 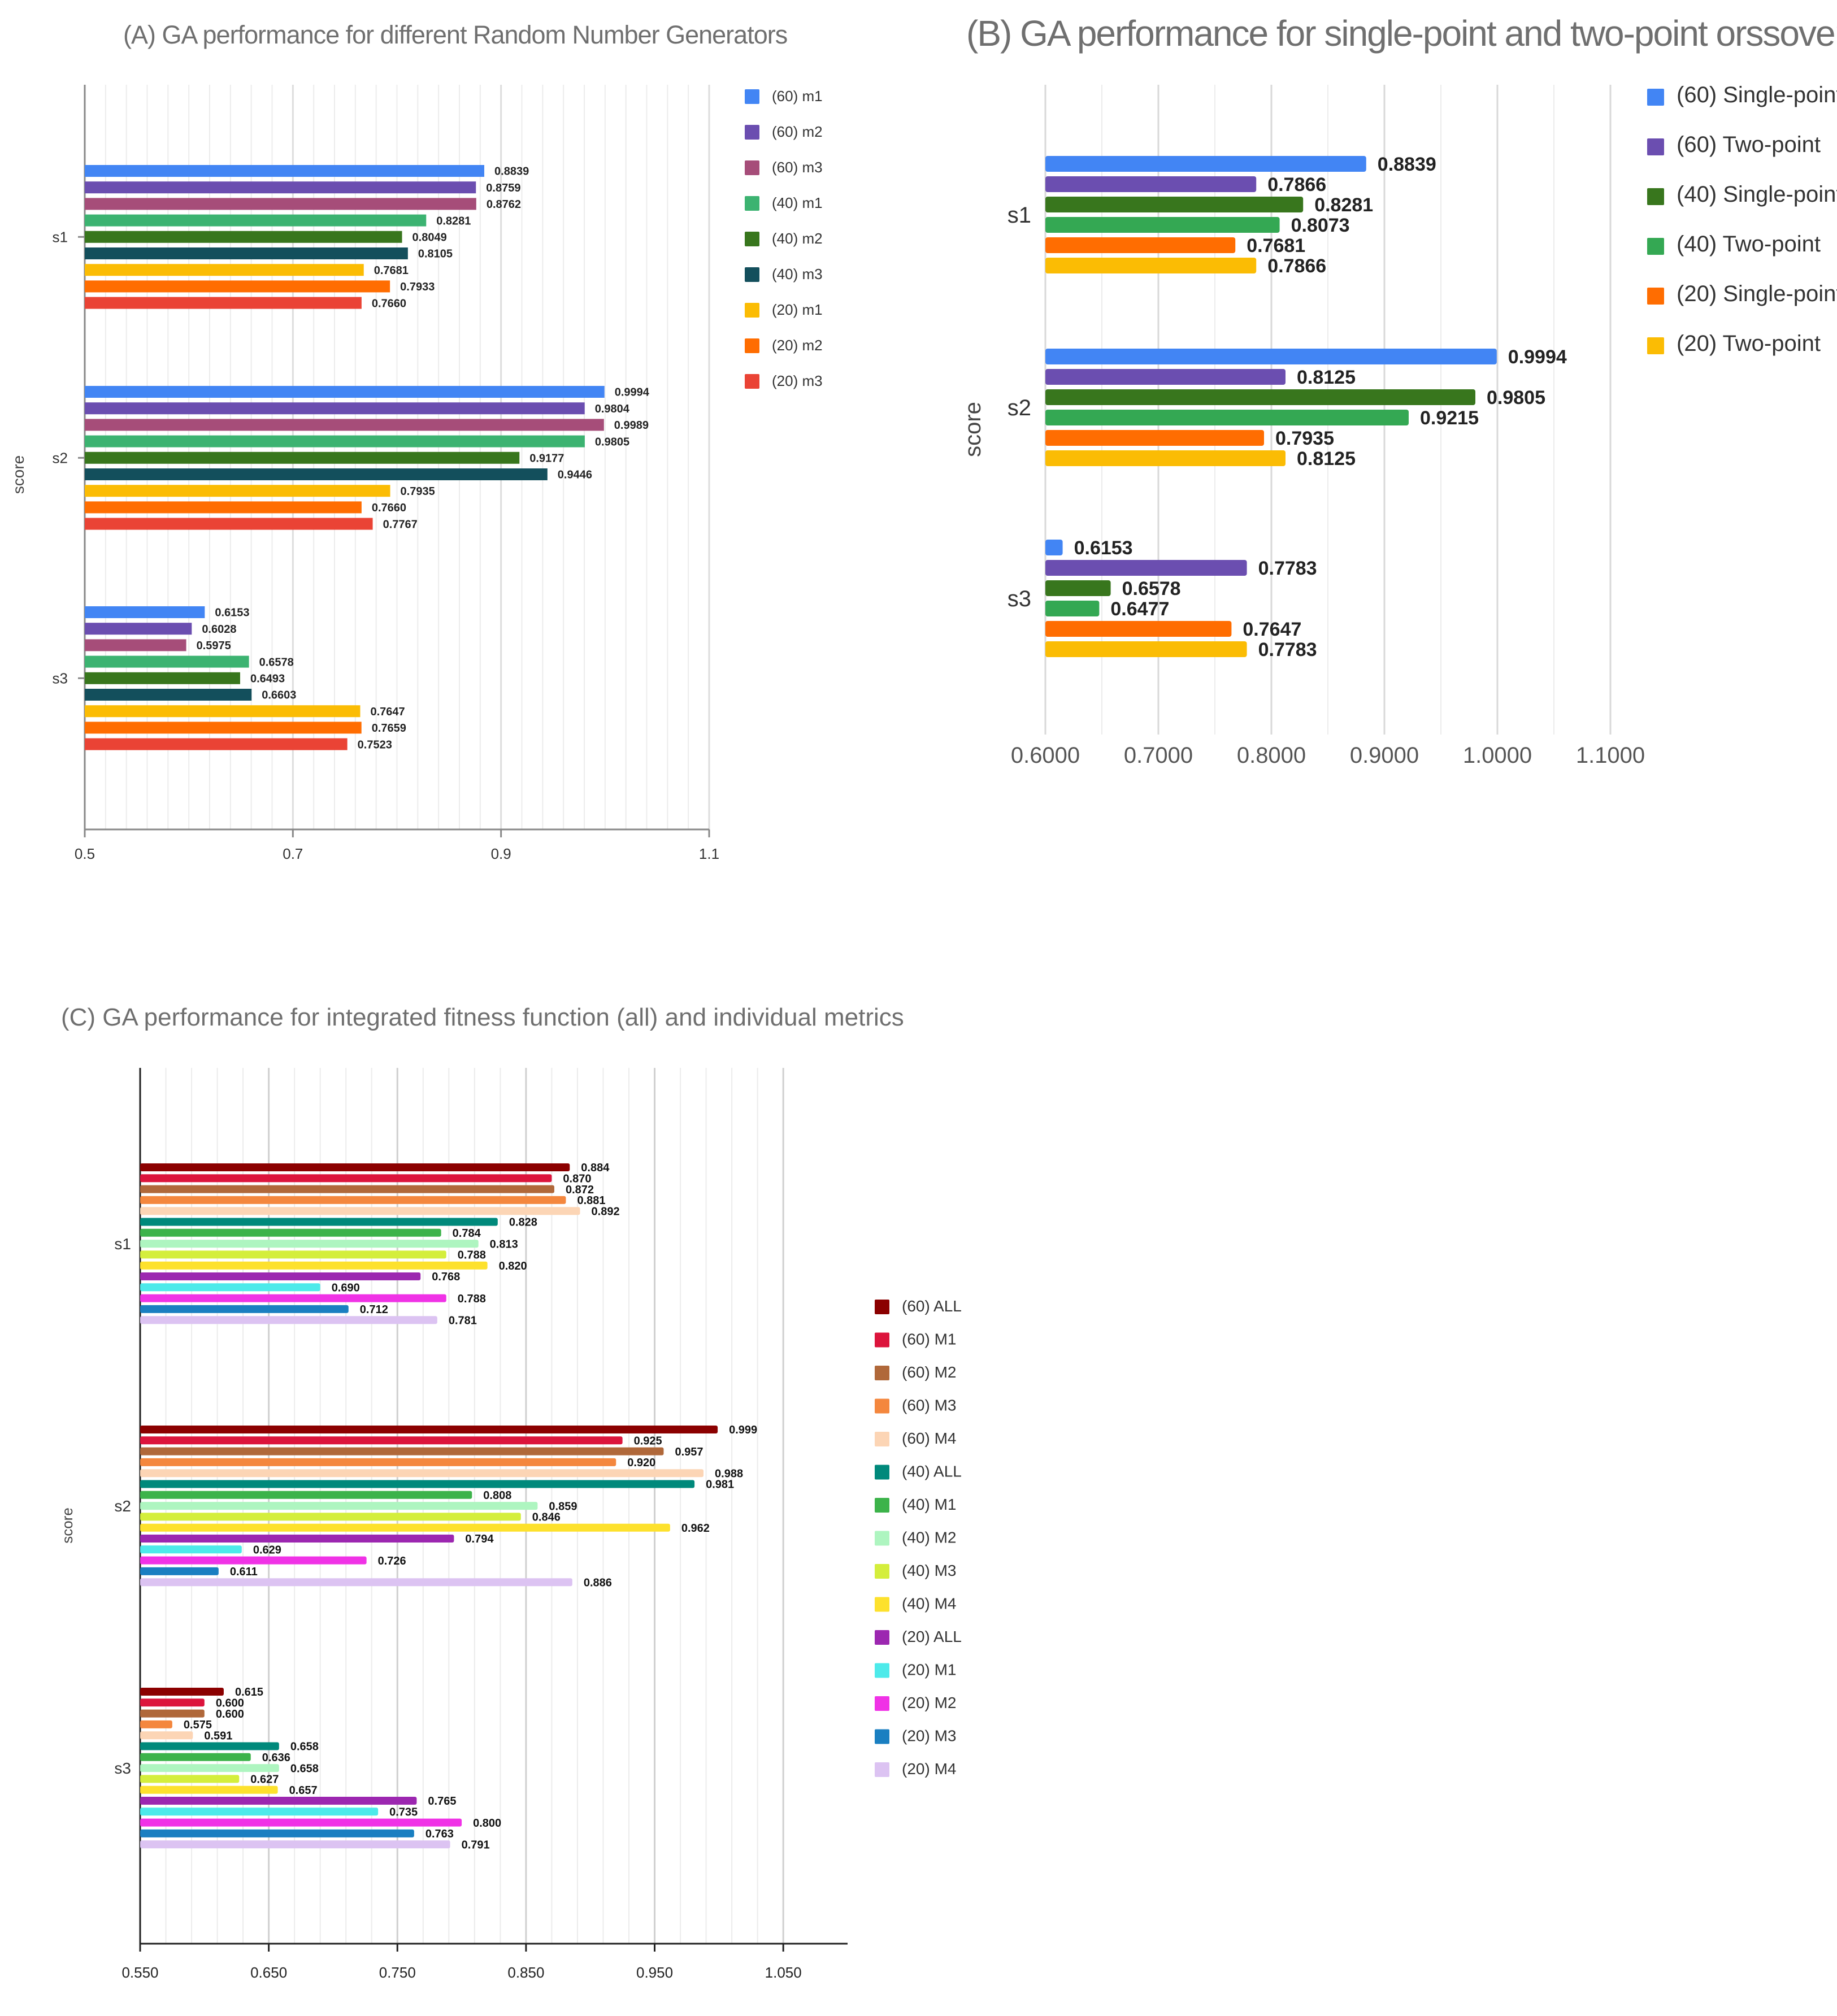 I want to click on legend-label: (40) m3, so click(x=797, y=274).